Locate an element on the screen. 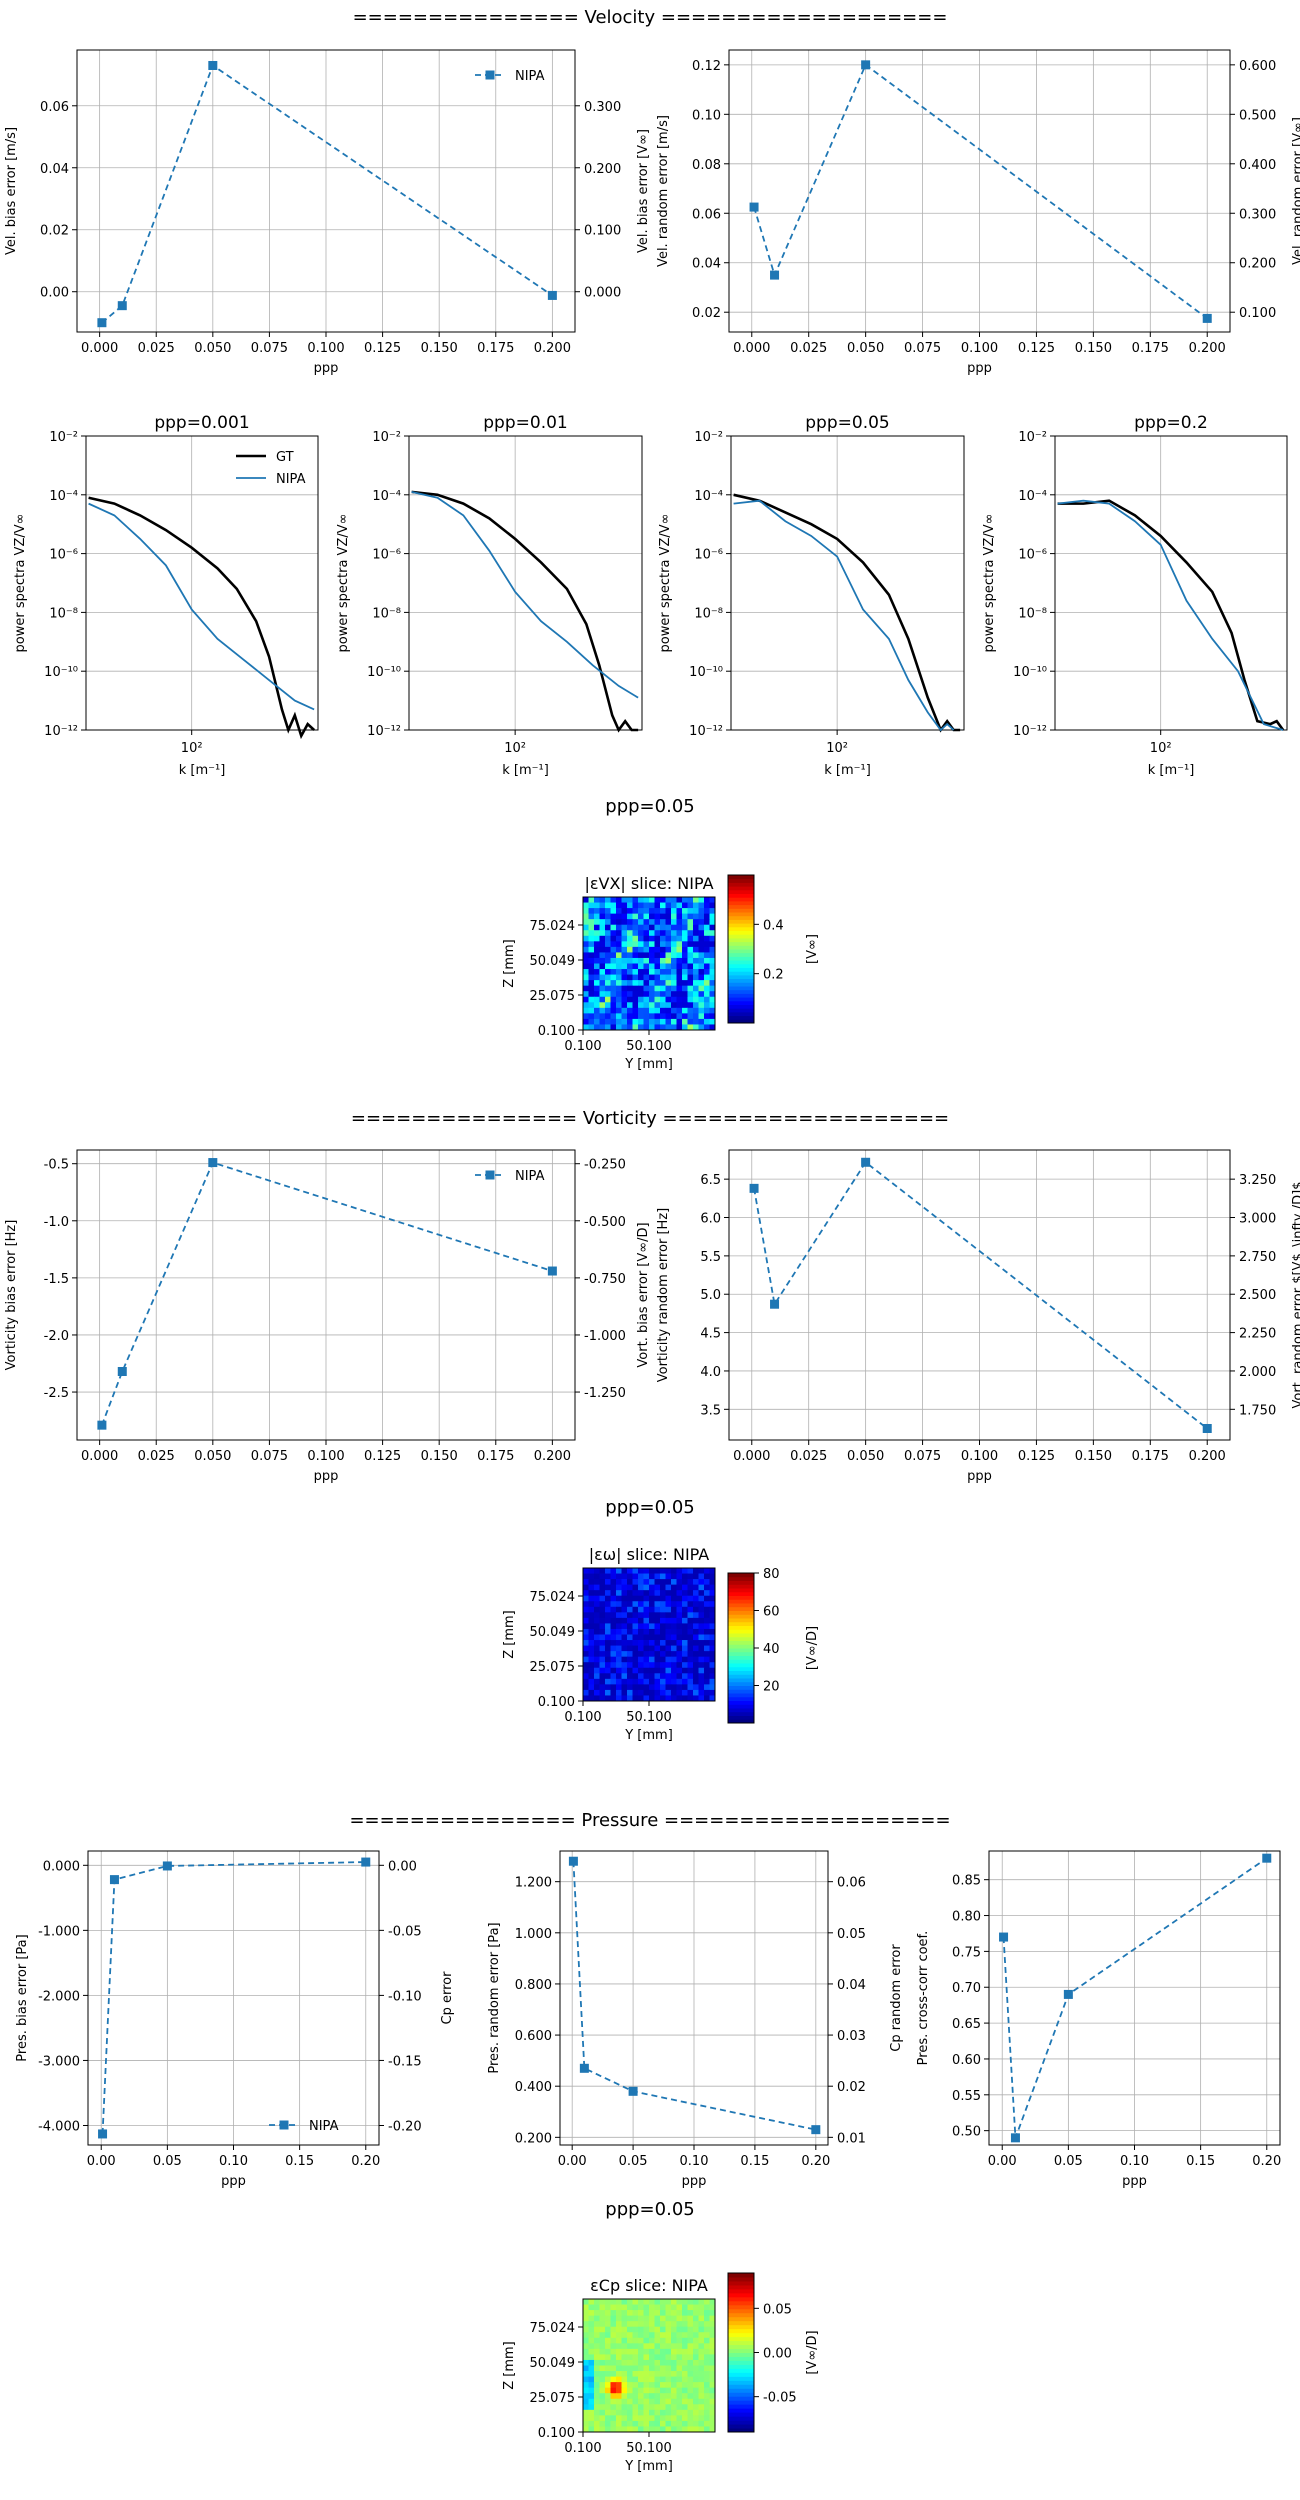 The height and width of the screenshot is (2500, 1300). x-axis-label: Y [mm] is located at coordinates (648, 1735).